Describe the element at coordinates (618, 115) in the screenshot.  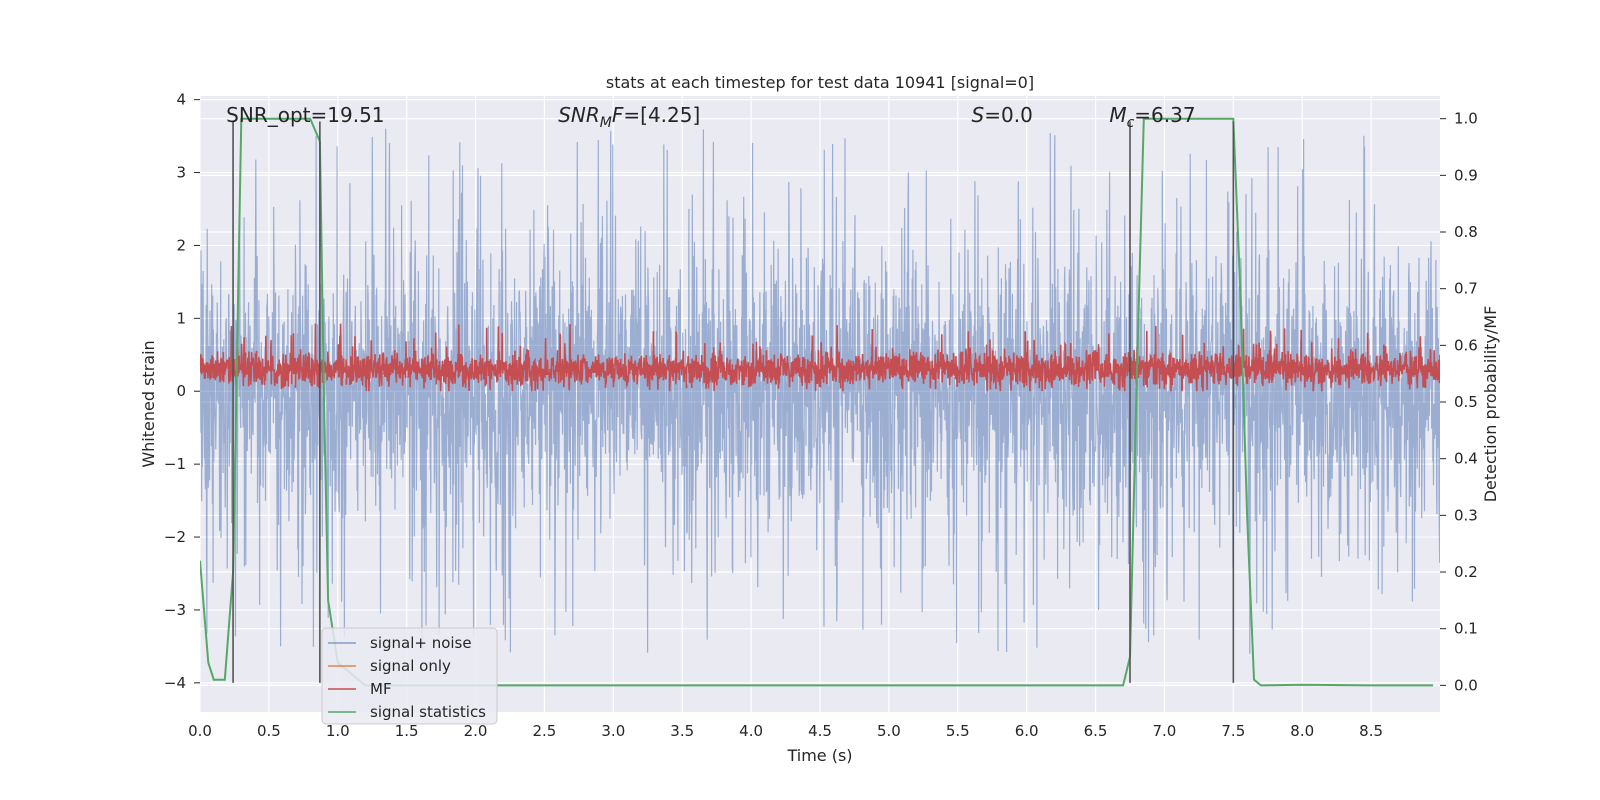
I see `annotation-part: F` at that location.